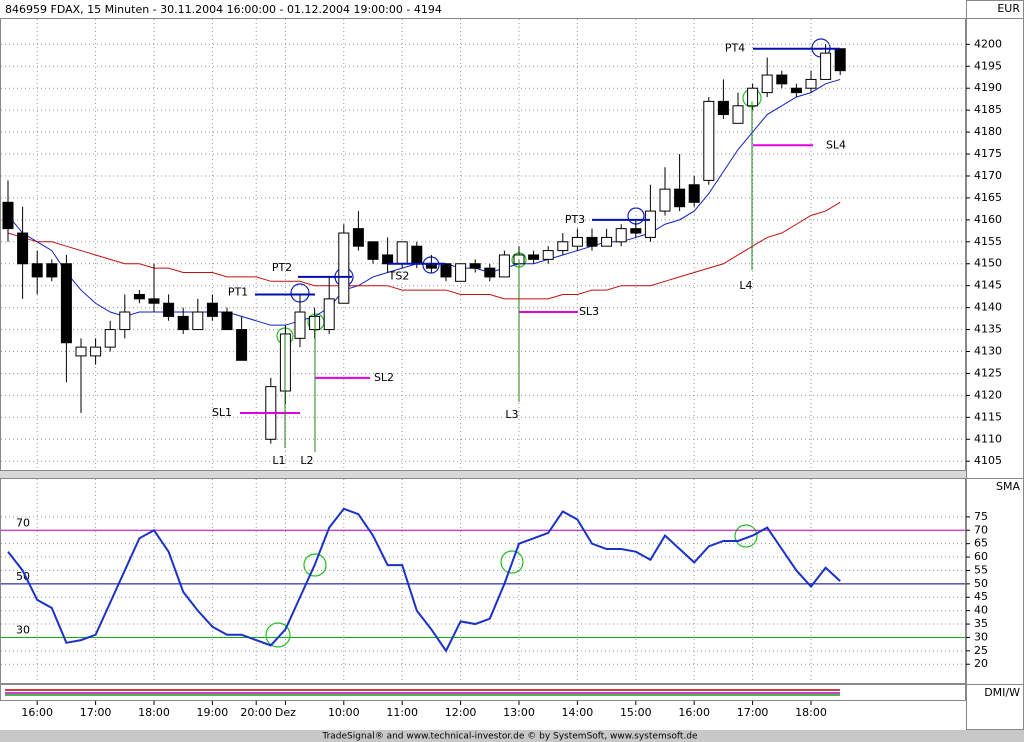 The width and height of the screenshot is (1024, 742). I want to click on target-label: PT4, so click(735, 48).